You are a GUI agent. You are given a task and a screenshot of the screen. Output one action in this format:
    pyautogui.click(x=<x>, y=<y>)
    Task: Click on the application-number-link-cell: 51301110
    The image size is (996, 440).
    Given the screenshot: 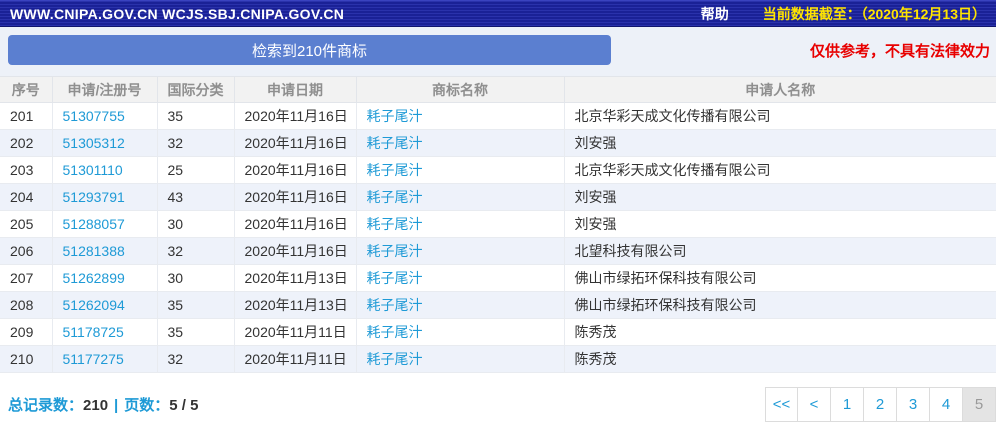 What is the action you would take?
    pyautogui.click(x=104, y=170)
    